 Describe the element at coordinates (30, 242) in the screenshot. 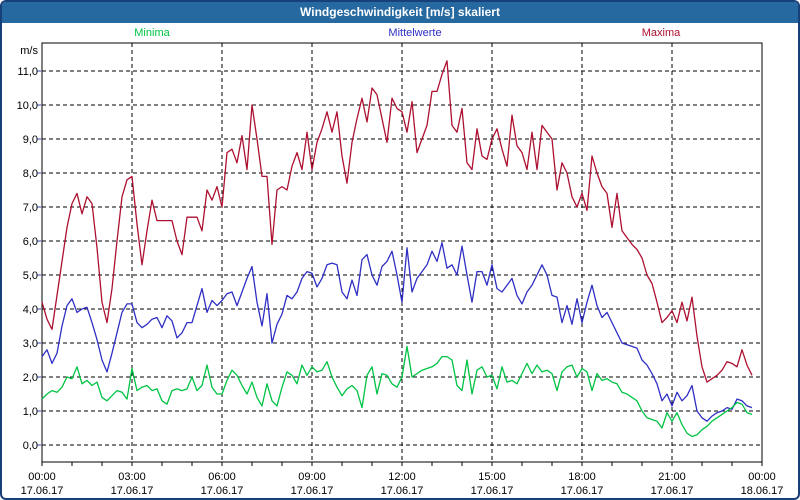

I see `y-tick-label: 6,0` at that location.